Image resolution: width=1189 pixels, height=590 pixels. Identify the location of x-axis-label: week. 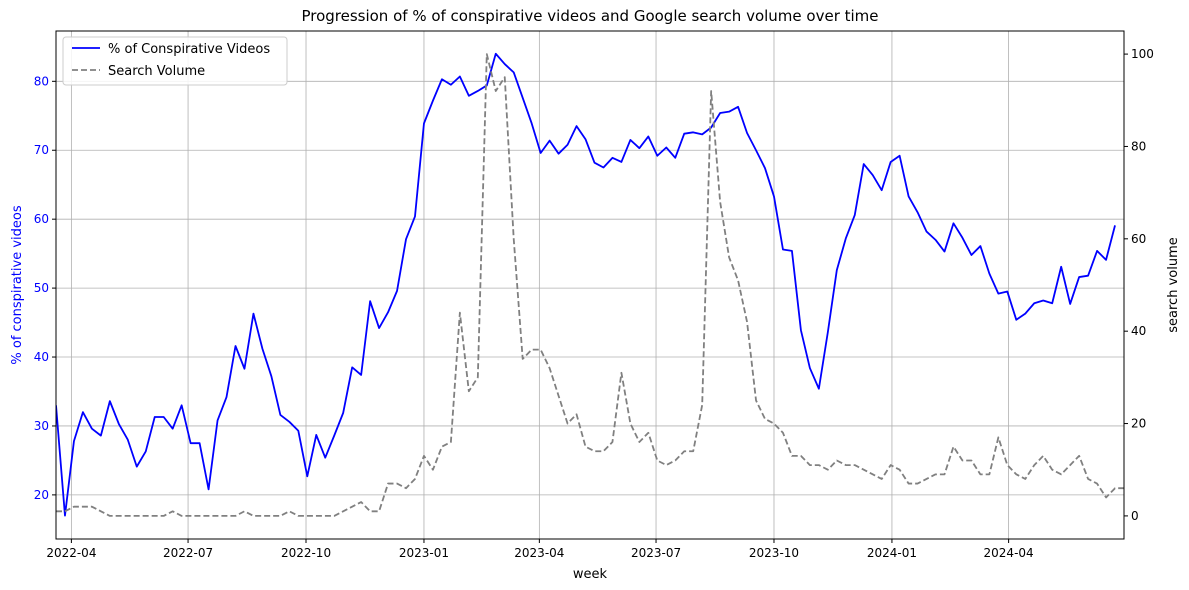
(590, 574).